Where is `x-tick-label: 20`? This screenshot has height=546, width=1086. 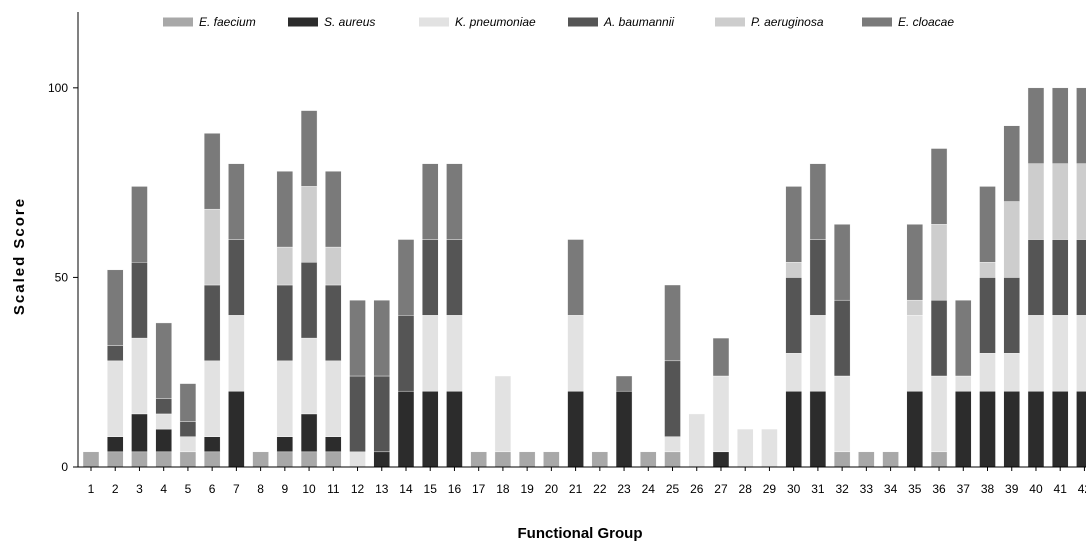
x-tick-label: 20 is located at coordinates (552, 489).